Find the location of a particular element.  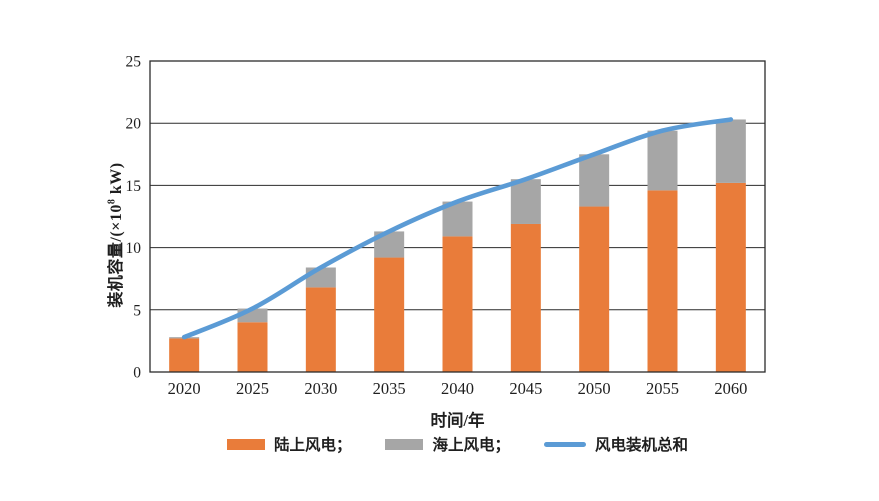

legend-item-total-wind: 风电装机总和 is located at coordinates (616, 444).